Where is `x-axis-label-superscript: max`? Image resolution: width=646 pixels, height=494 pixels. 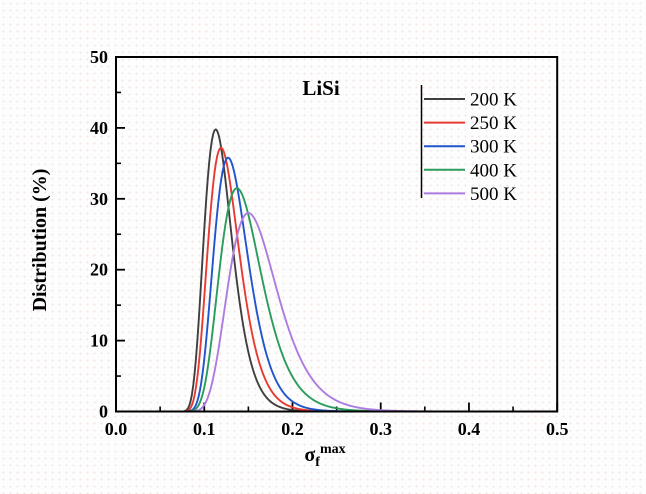
x-axis-label-superscript: max is located at coordinates (333, 449).